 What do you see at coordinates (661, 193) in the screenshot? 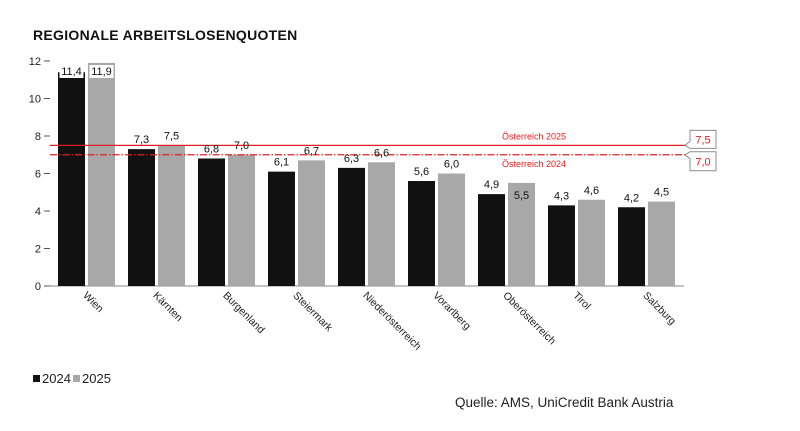
I see `data-label-salzburg-2025: 4,5` at bounding box center [661, 193].